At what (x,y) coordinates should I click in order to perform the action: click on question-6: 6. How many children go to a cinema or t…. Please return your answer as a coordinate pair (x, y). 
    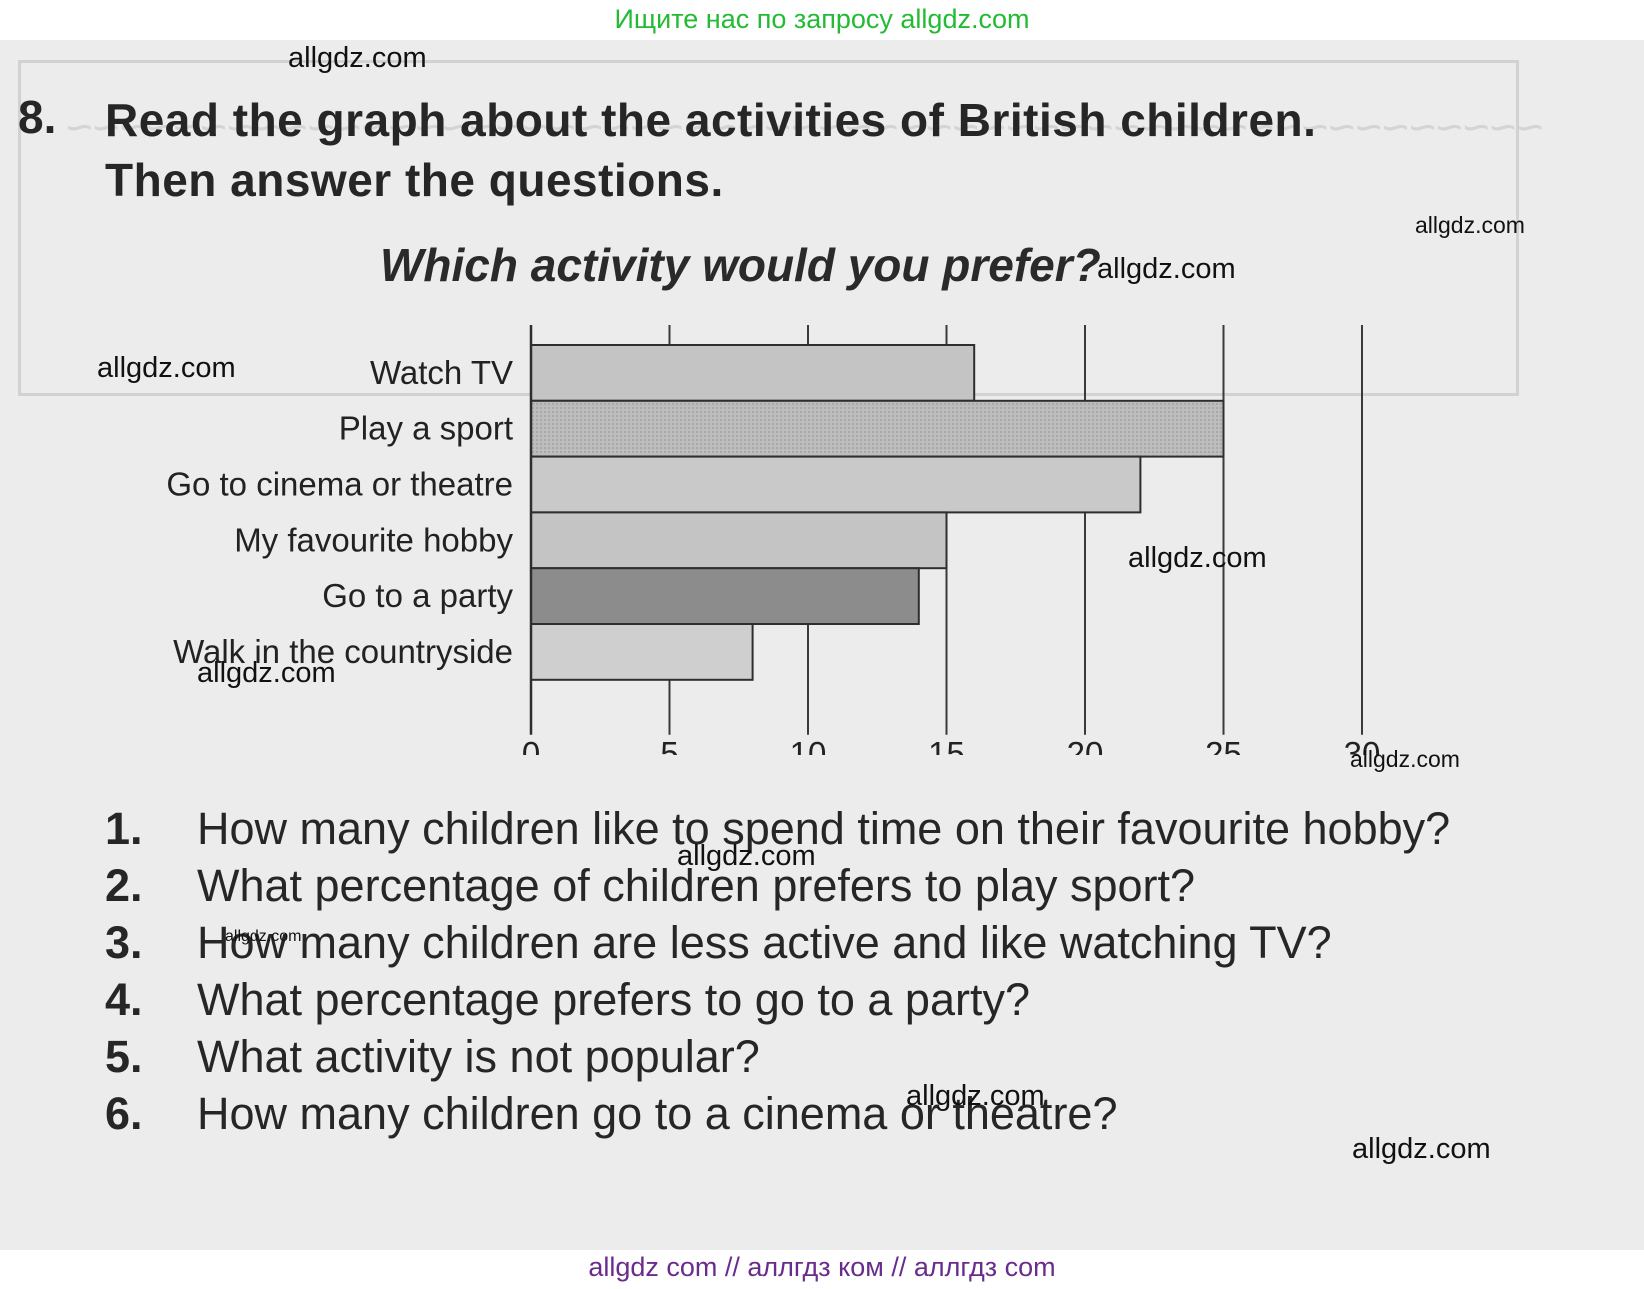
    Looking at the image, I should click on (855, 1113).